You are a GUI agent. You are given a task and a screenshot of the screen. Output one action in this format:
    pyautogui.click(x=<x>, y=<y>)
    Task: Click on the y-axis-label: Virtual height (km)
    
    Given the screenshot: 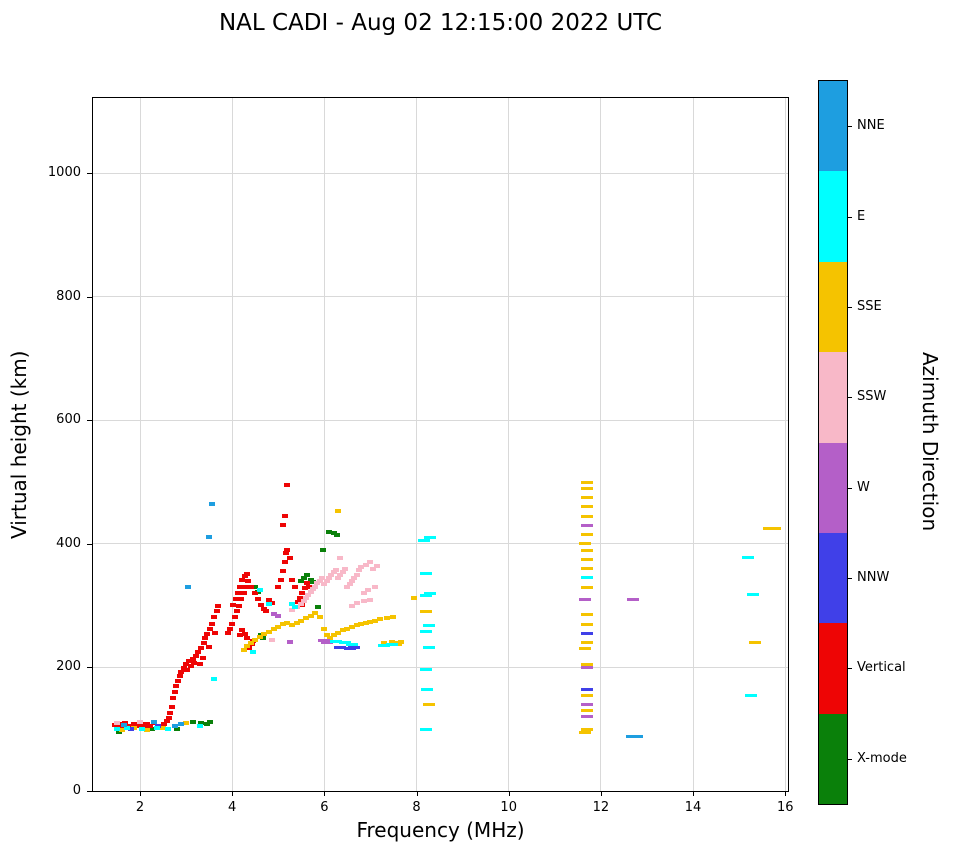 What is the action you would take?
    pyautogui.click(x=19, y=444)
    